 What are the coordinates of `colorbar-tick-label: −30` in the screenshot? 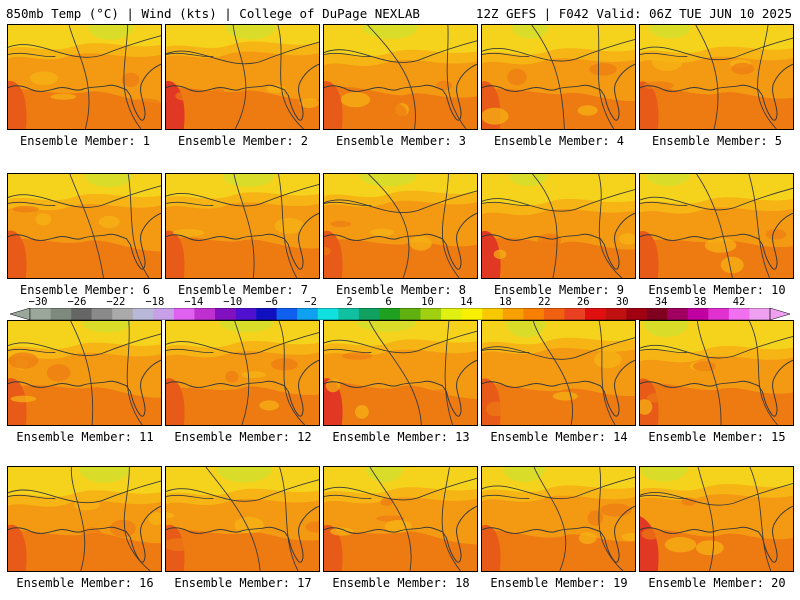 It's located at (38, 302).